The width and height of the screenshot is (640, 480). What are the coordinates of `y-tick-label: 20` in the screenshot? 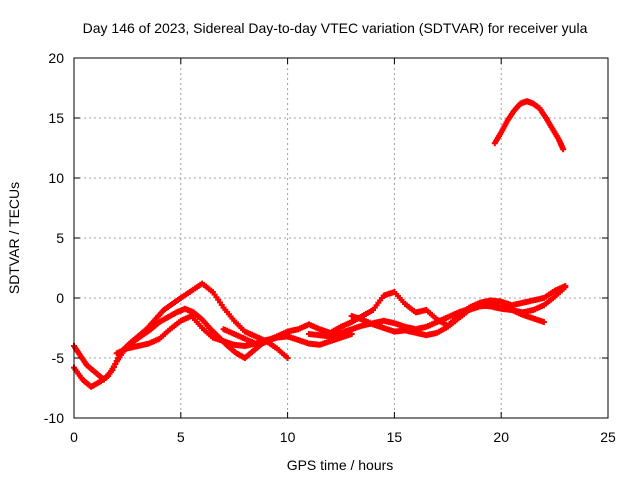 It's located at (56, 58).